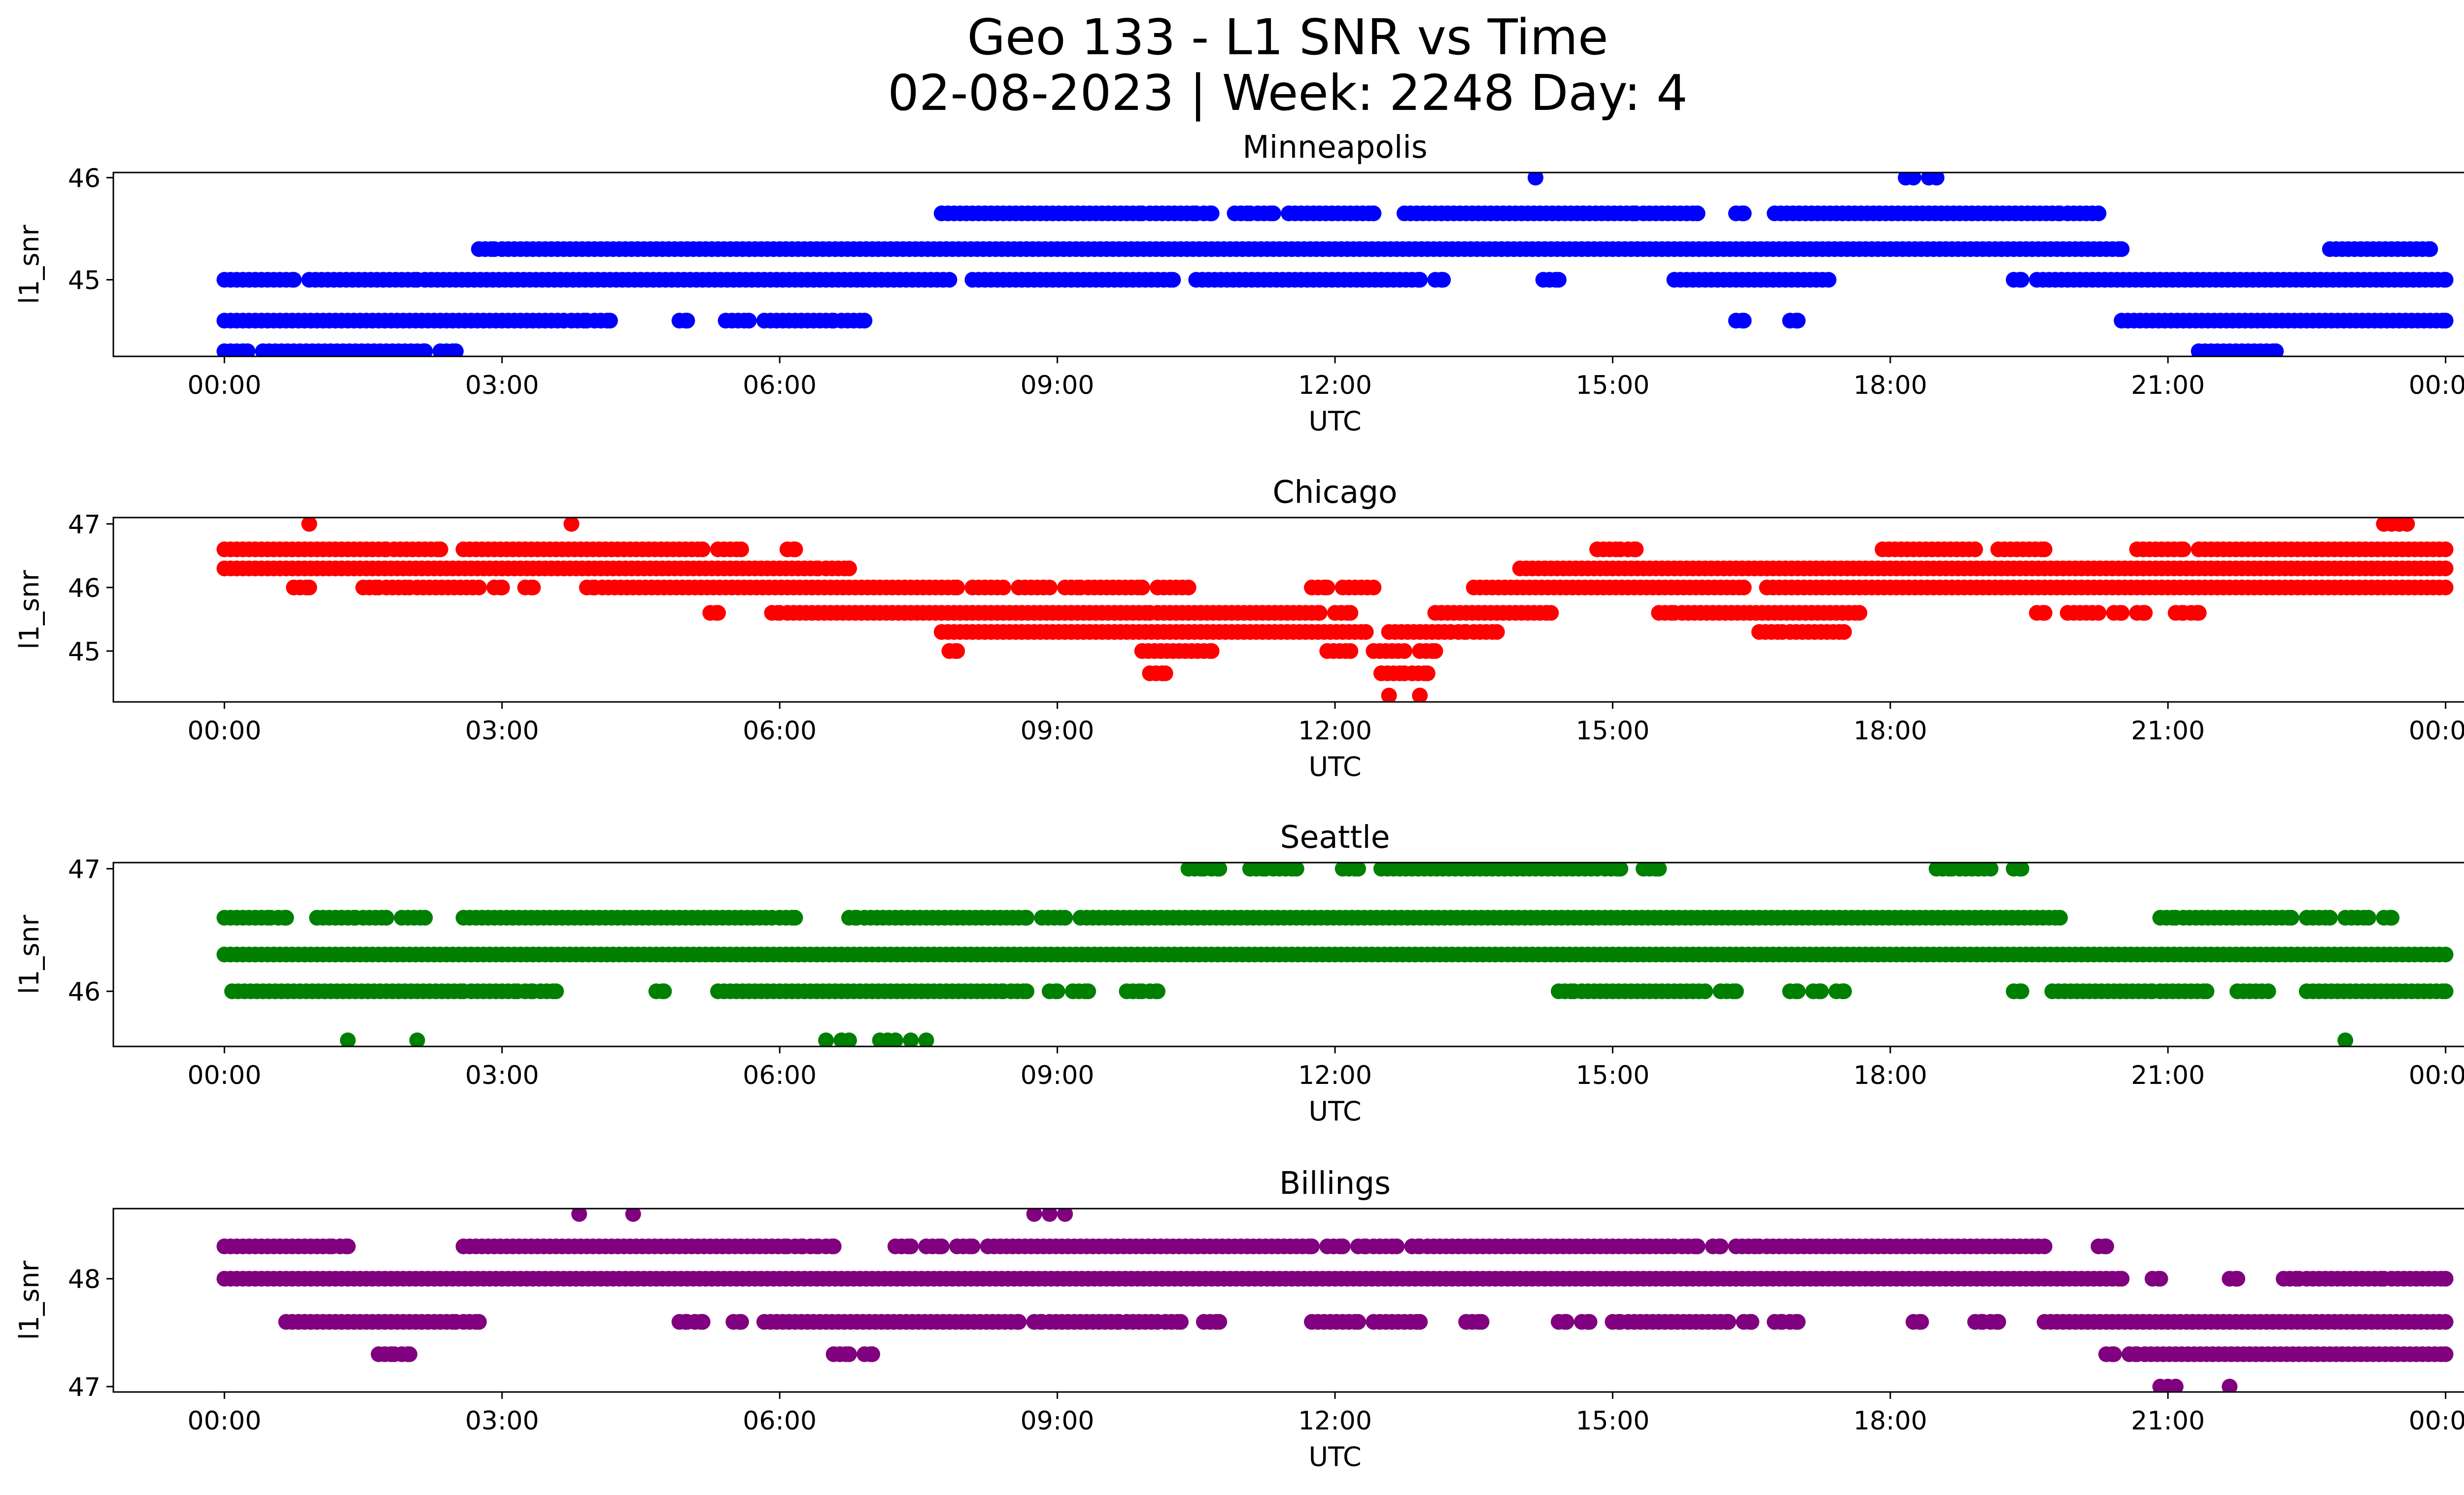  What do you see at coordinates (780, 1075) in the screenshot?
I see `x-tick-label: 06:00` at bounding box center [780, 1075].